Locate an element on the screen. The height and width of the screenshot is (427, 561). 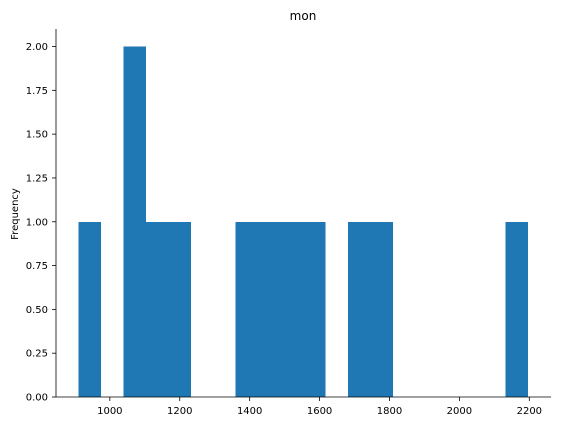
x-tick-label: 1200 is located at coordinates (179, 411).